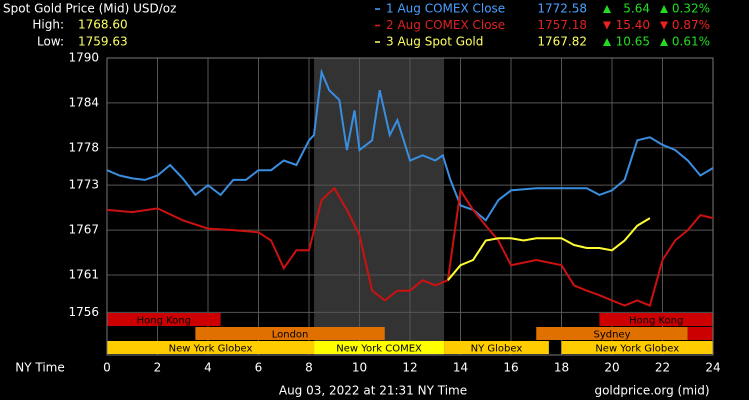 The image size is (749, 400). I want to click on legend-label: 2 Aug COMEX Close, so click(445, 25).